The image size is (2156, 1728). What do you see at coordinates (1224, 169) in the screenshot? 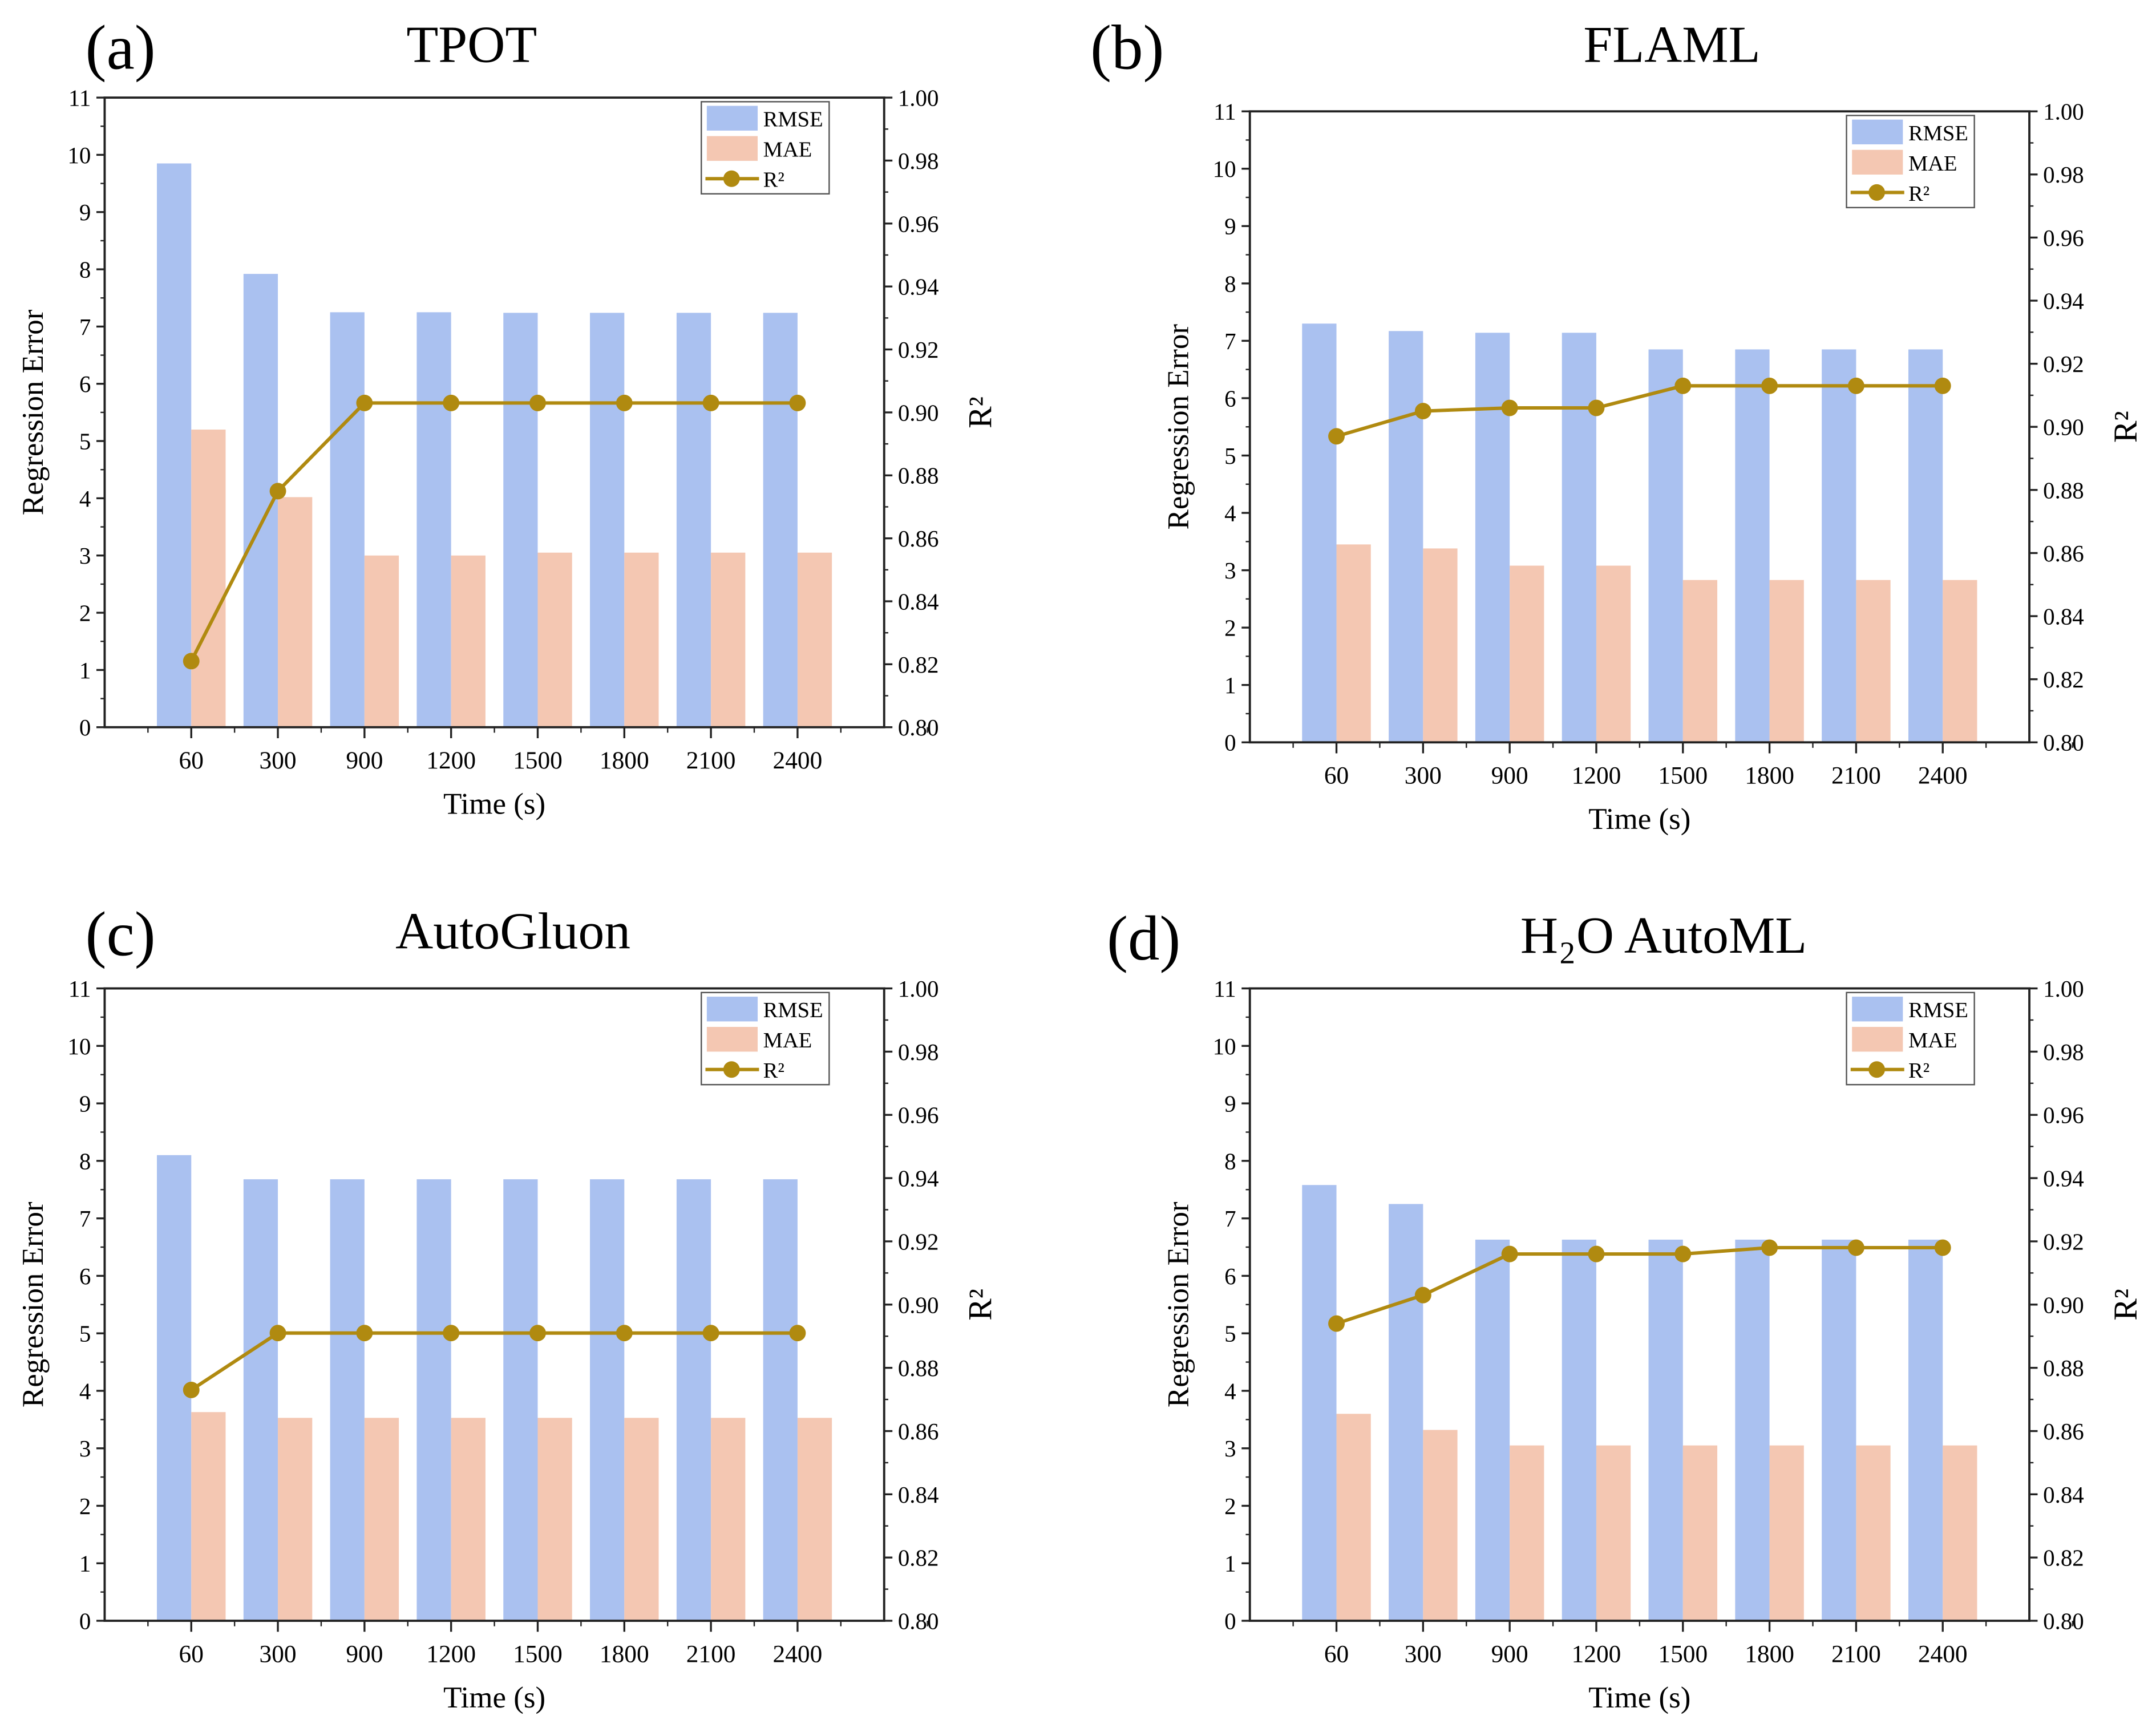
I see `y-tick-label: 10` at bounding box center [1224, 169].